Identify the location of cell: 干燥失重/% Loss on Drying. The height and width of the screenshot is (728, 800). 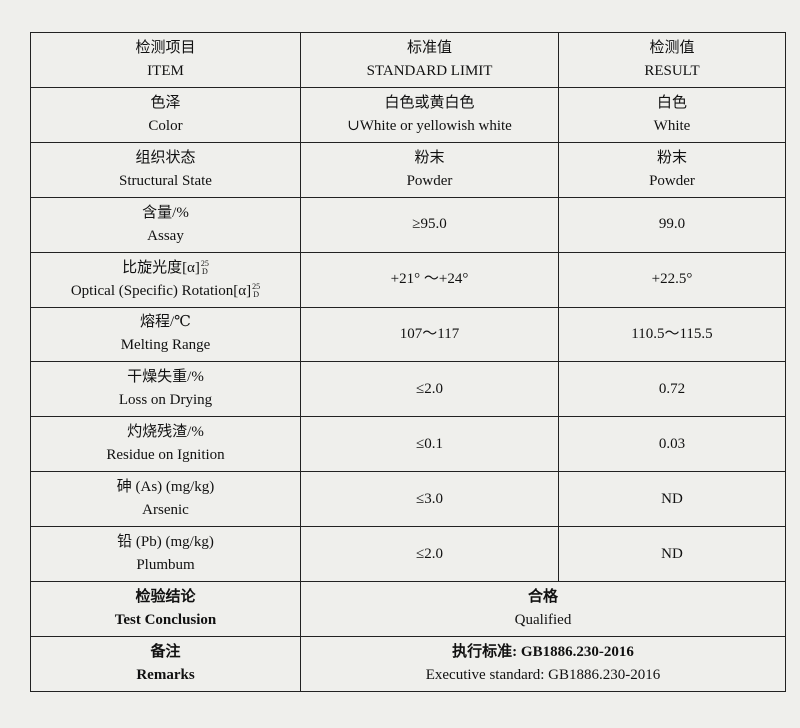
(165, 389).